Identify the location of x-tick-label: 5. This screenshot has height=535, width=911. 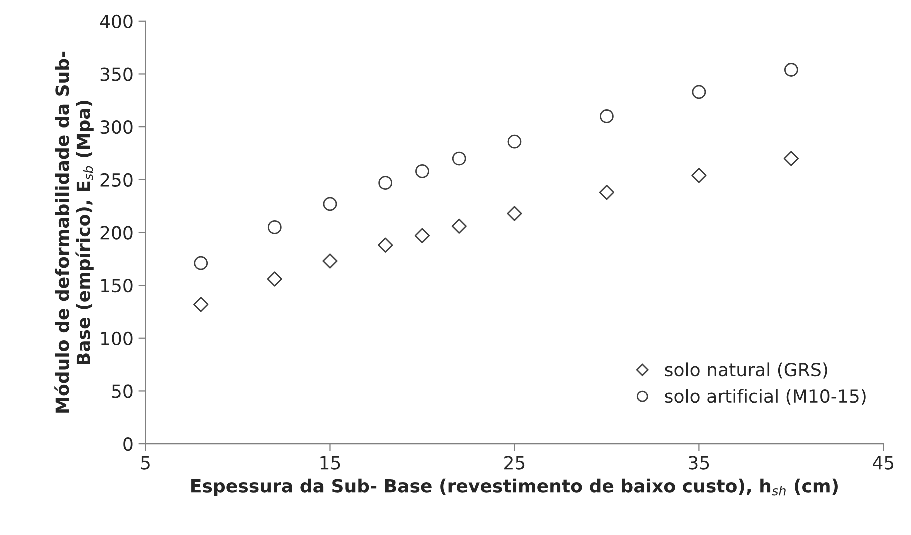
(145, 463).